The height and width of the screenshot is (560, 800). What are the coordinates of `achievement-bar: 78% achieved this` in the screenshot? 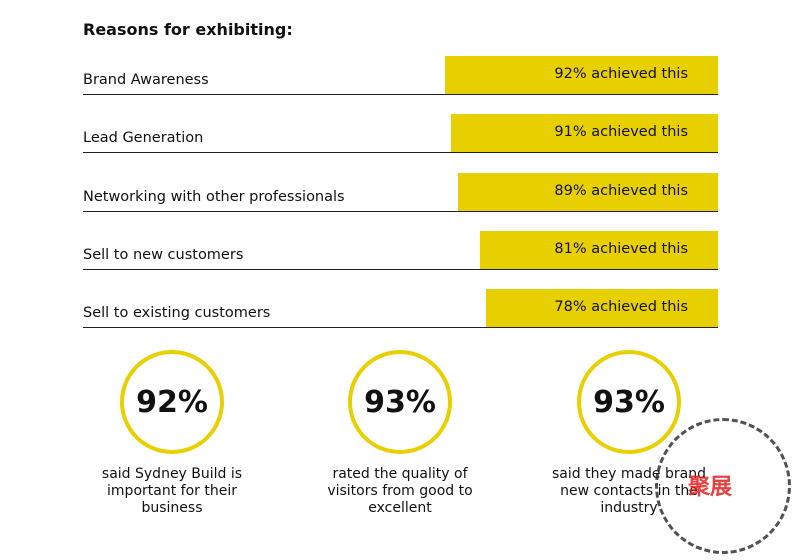 It's located at (602, 308).